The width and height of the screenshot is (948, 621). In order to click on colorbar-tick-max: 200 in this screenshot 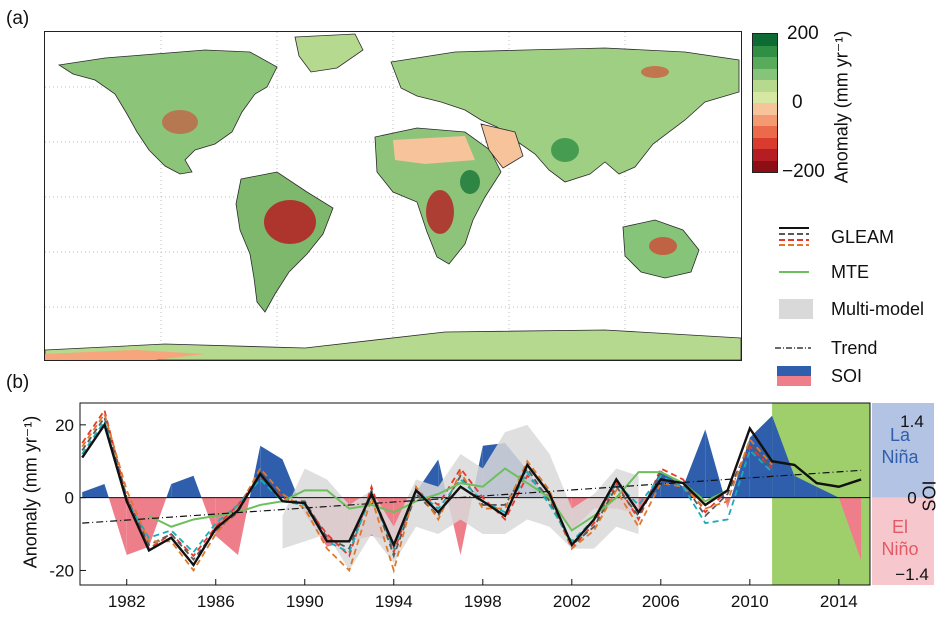, I will do `click(803, 33)`.